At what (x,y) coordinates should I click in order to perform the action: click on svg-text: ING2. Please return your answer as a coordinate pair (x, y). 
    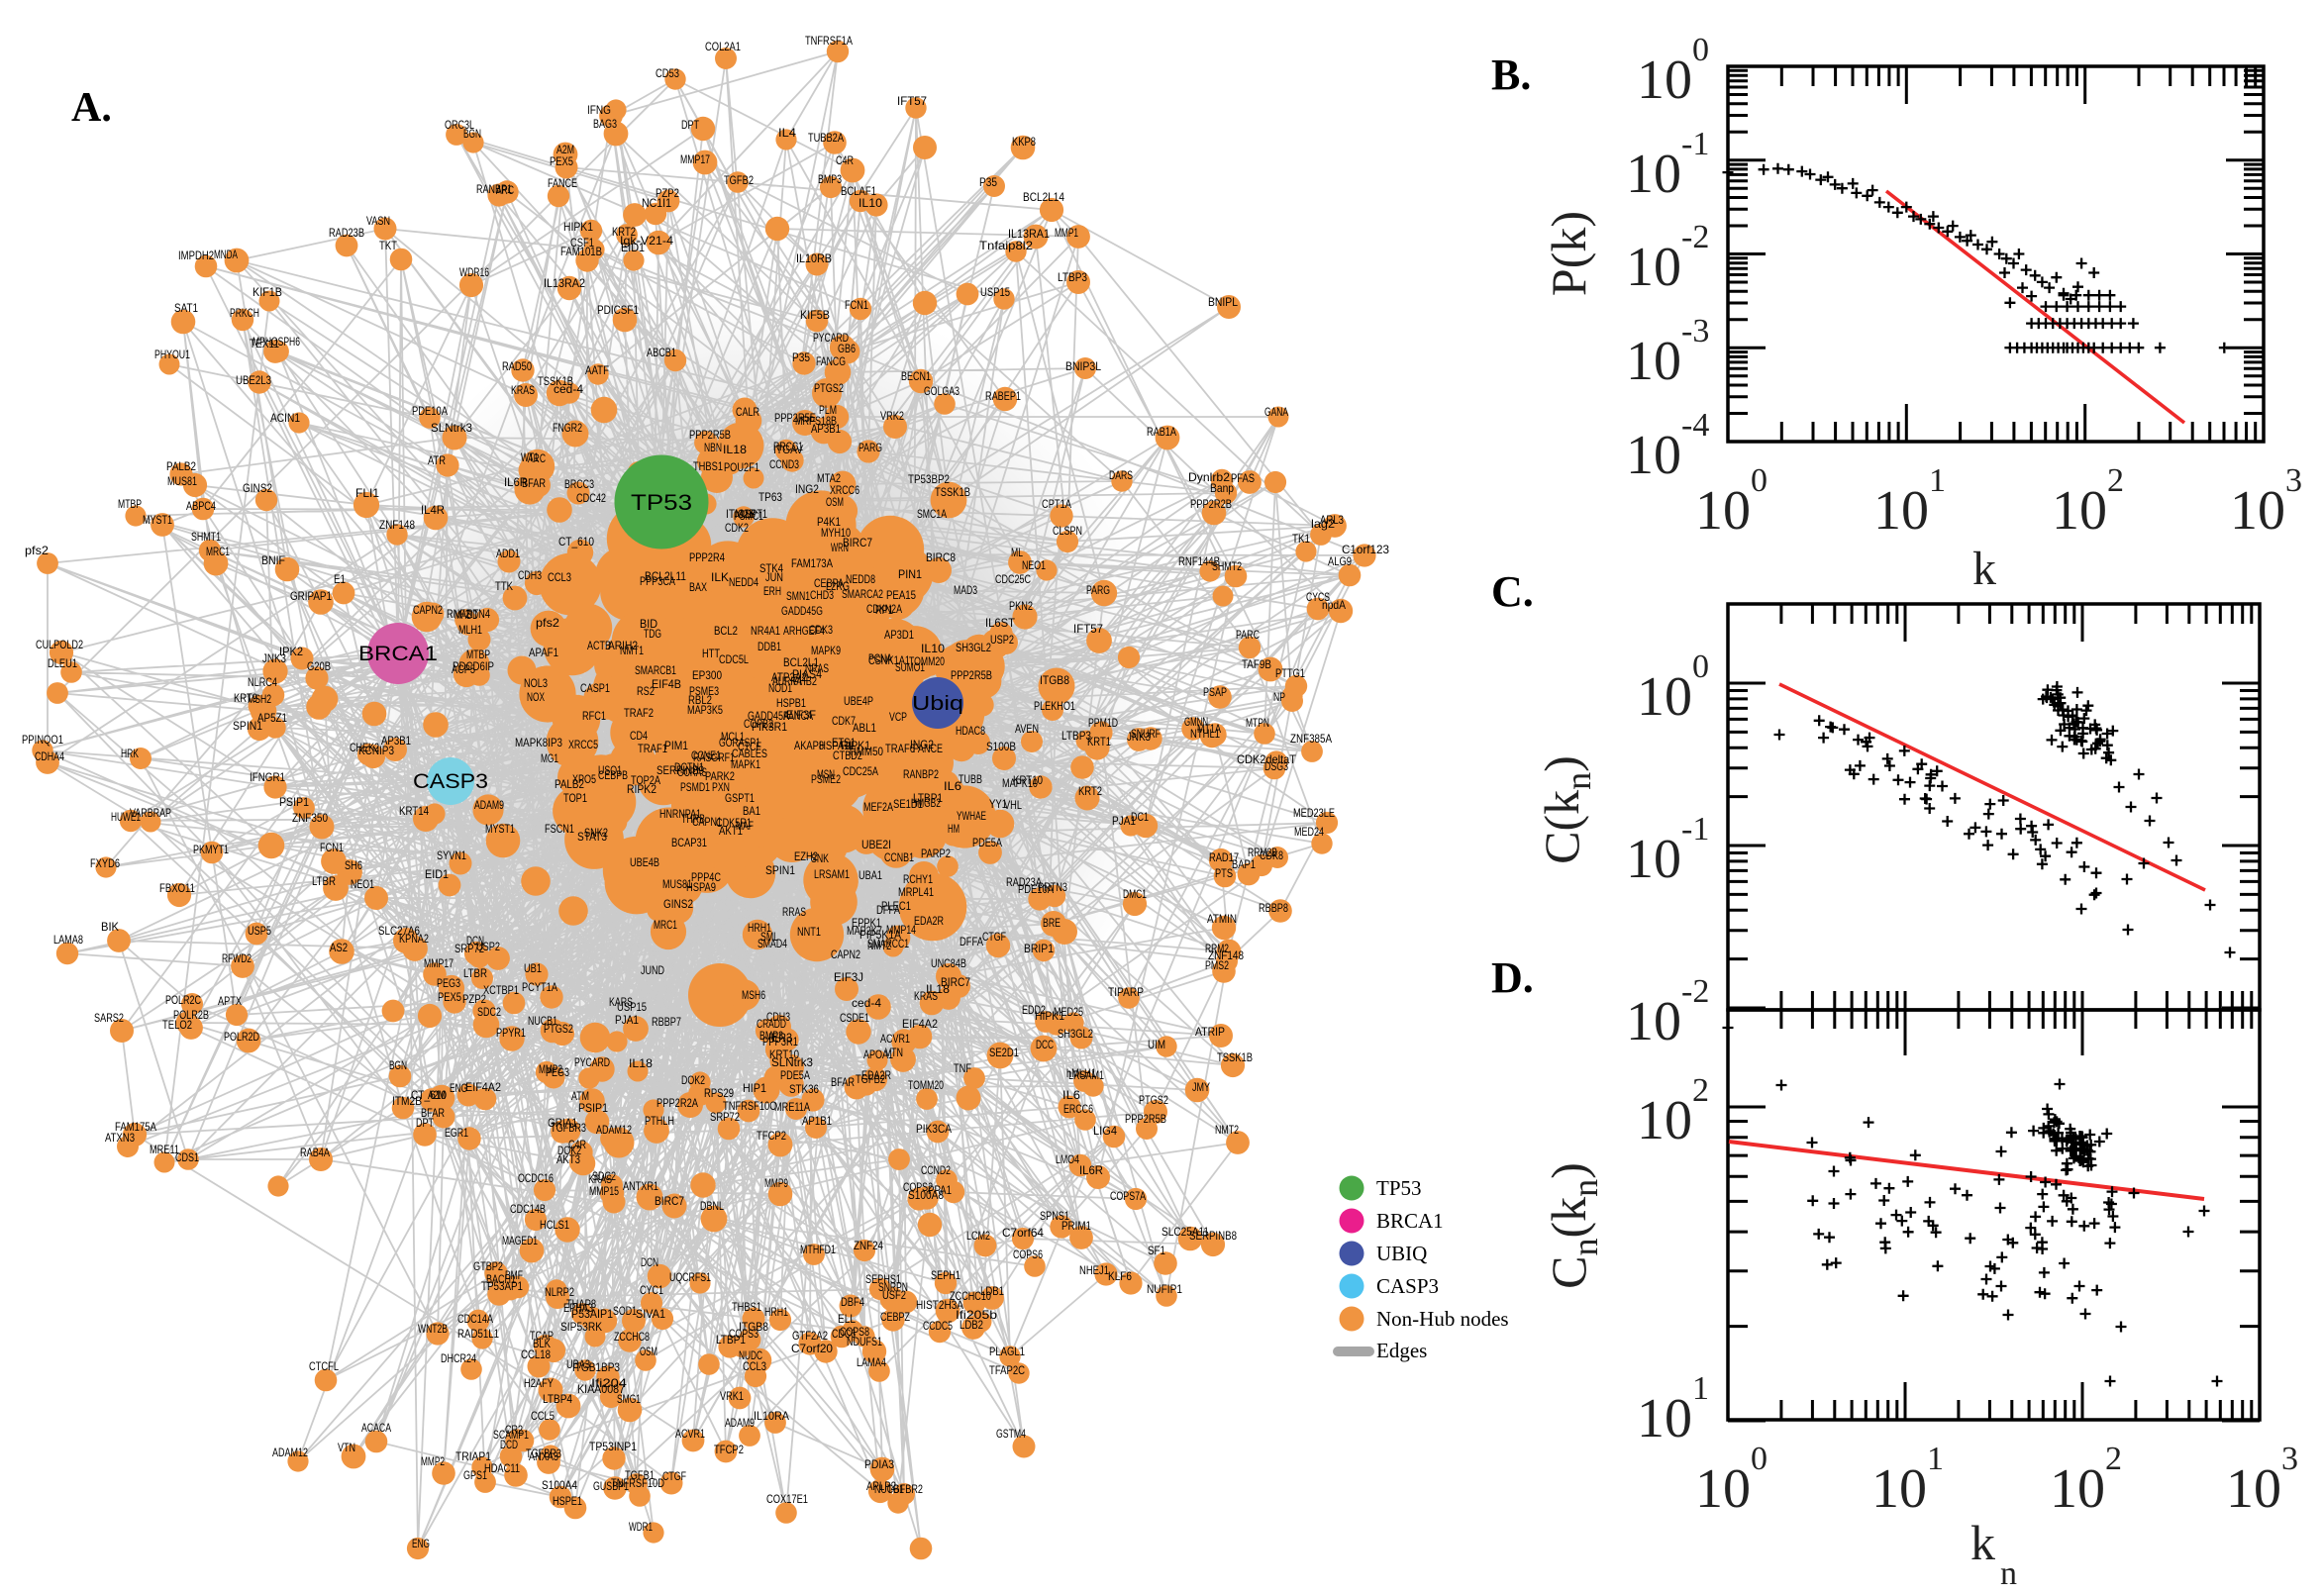
    Looking at the image, I should click on (807, 489).